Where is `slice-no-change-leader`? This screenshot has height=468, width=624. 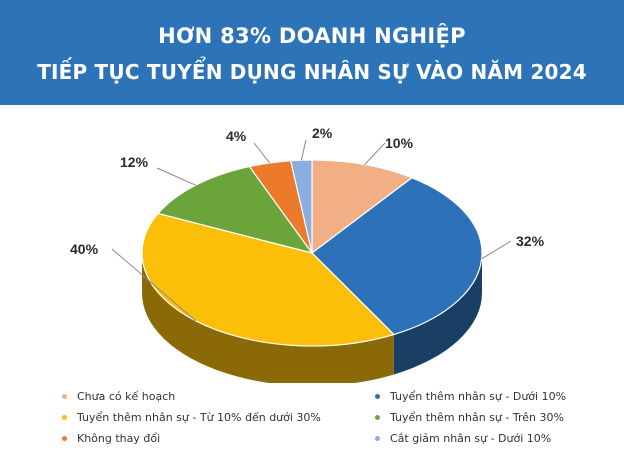 slice-no-change-leader is located at coordinates (262, 153).